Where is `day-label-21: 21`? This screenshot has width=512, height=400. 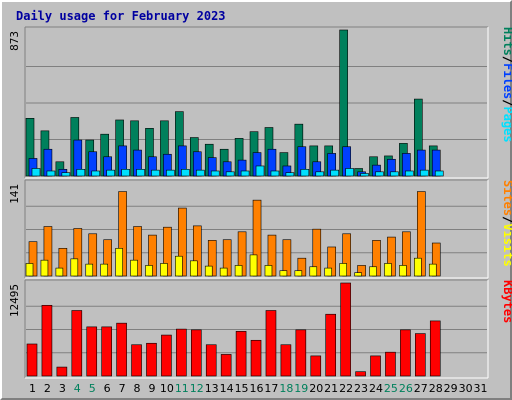
day-label-21: 21 is located at coordinates (331, 388).